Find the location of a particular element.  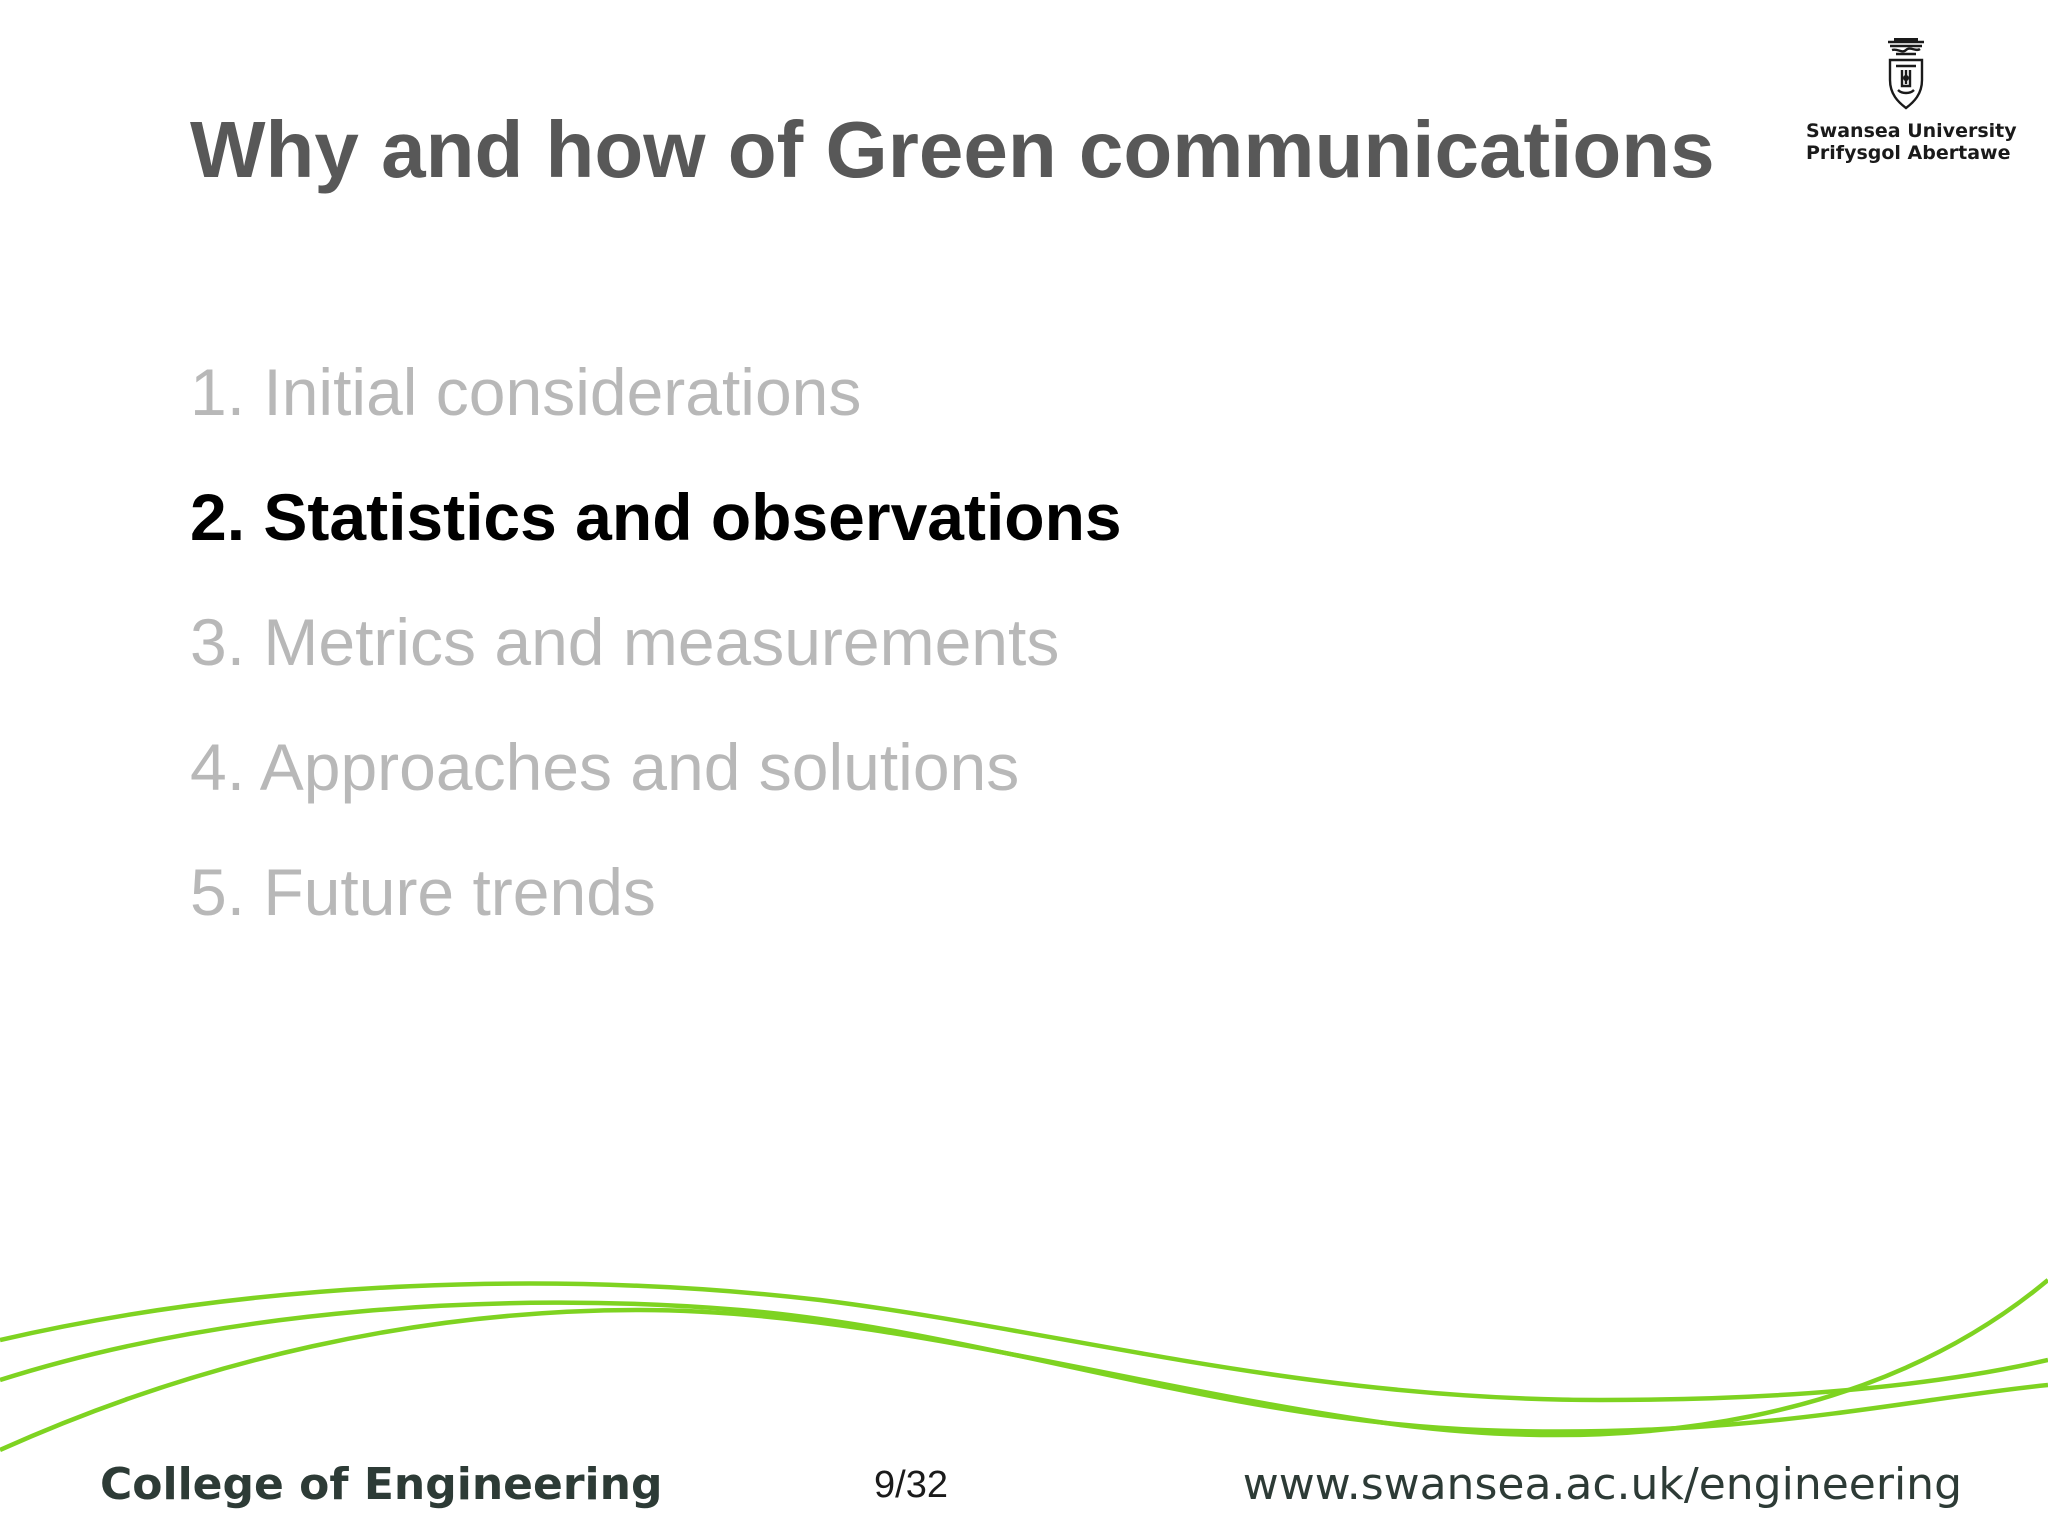

toc-item-initial-considerations: 1. Initial considerations is located at coordinates (526, 392).